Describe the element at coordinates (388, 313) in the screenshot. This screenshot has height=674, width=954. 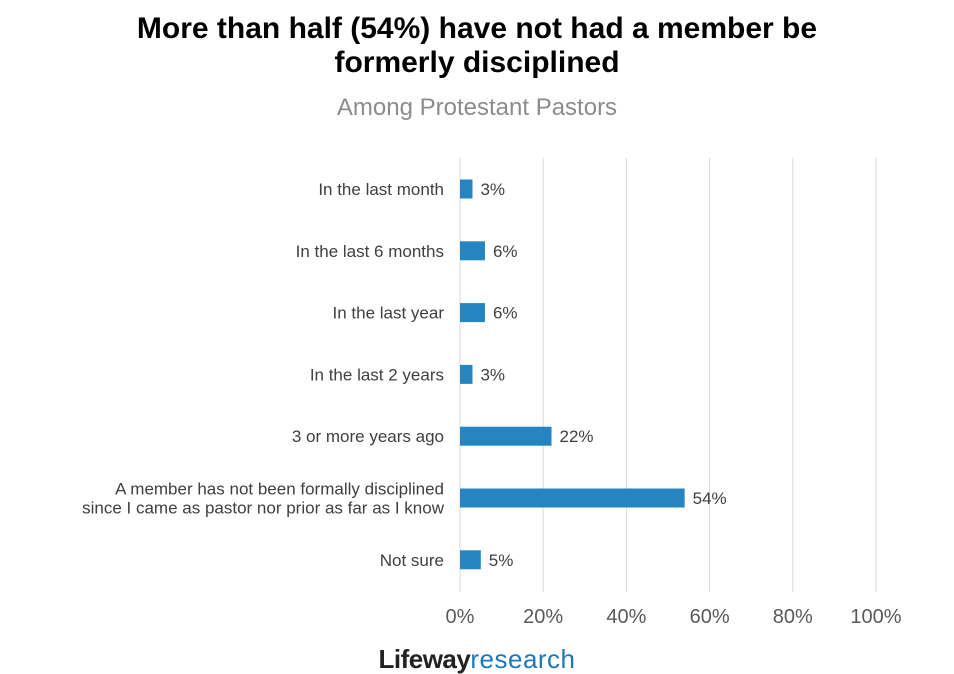
I see `category-label: In the last year` at that location.